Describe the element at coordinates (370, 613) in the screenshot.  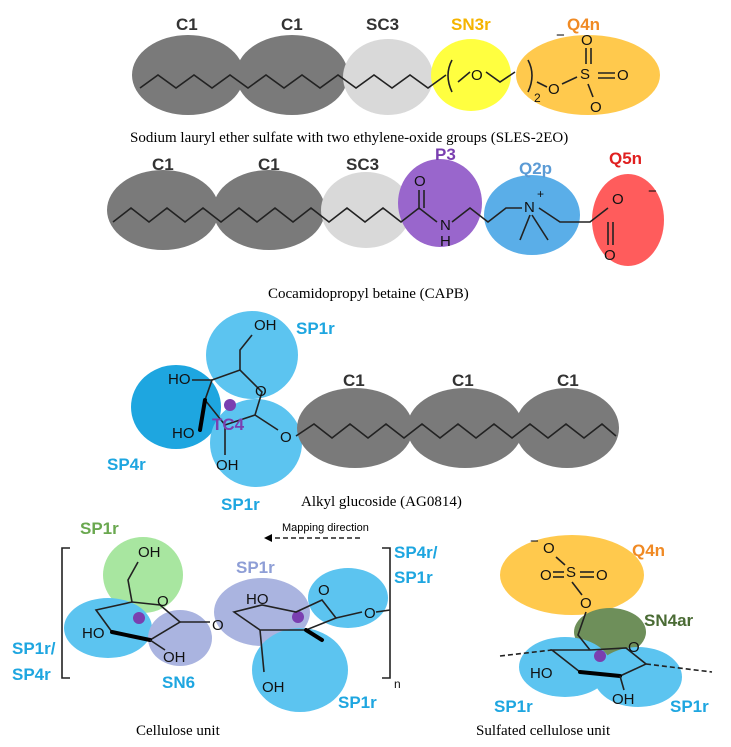
I see `cell-atom-o-link: O` at that location.